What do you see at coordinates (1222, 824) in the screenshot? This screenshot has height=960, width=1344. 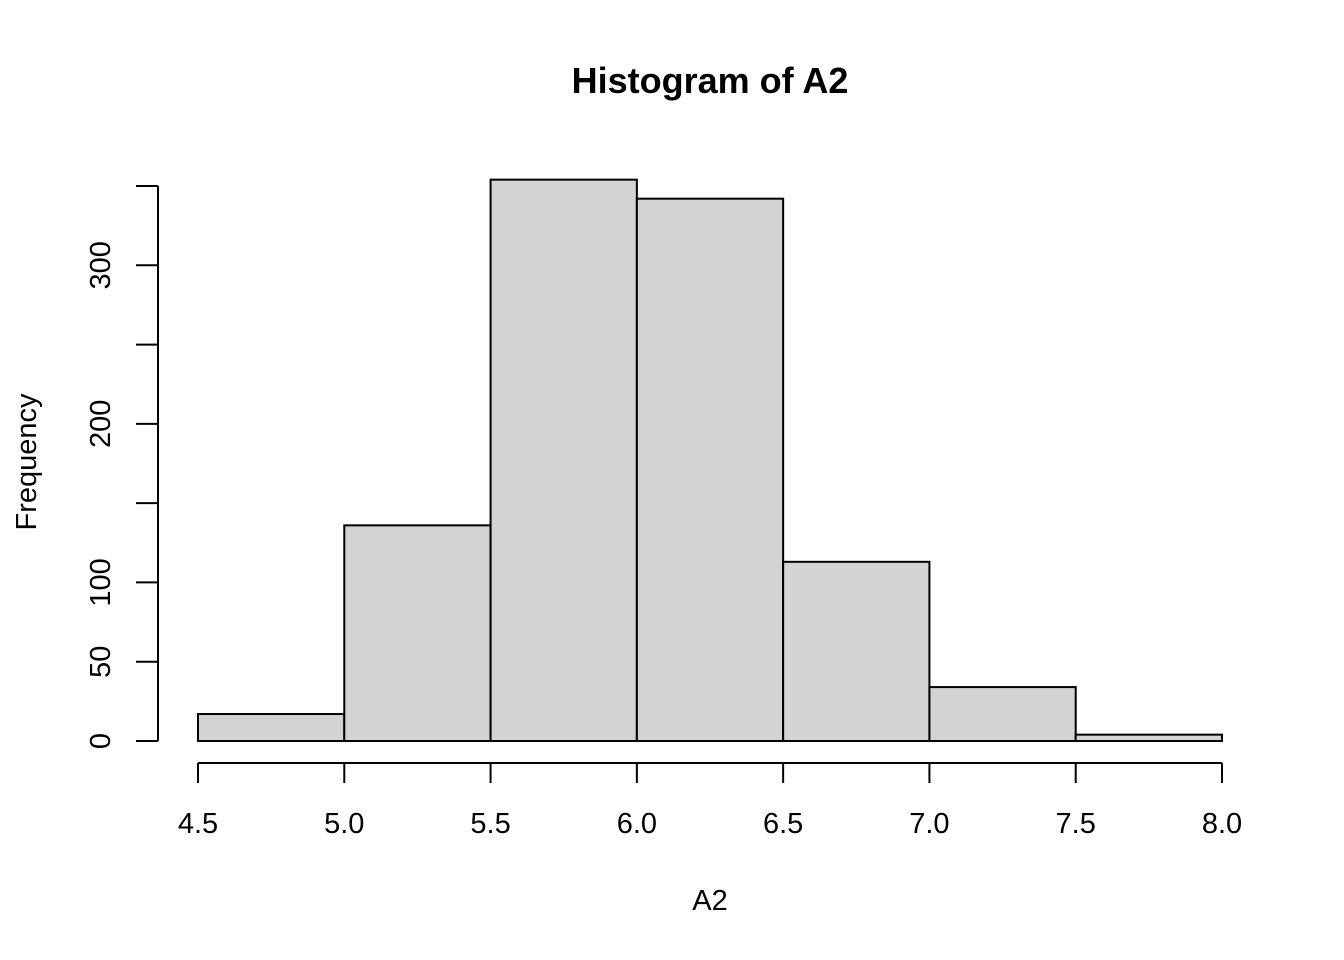 I see `x-tick-label: 8.0` at bounding box center [1222, 824].